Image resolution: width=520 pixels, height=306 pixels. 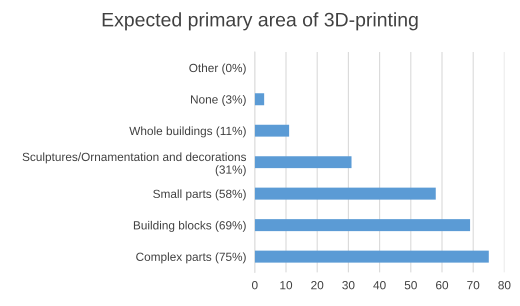 I want to click on y-tick-label: Other (0%), so click(x=217, y=68).